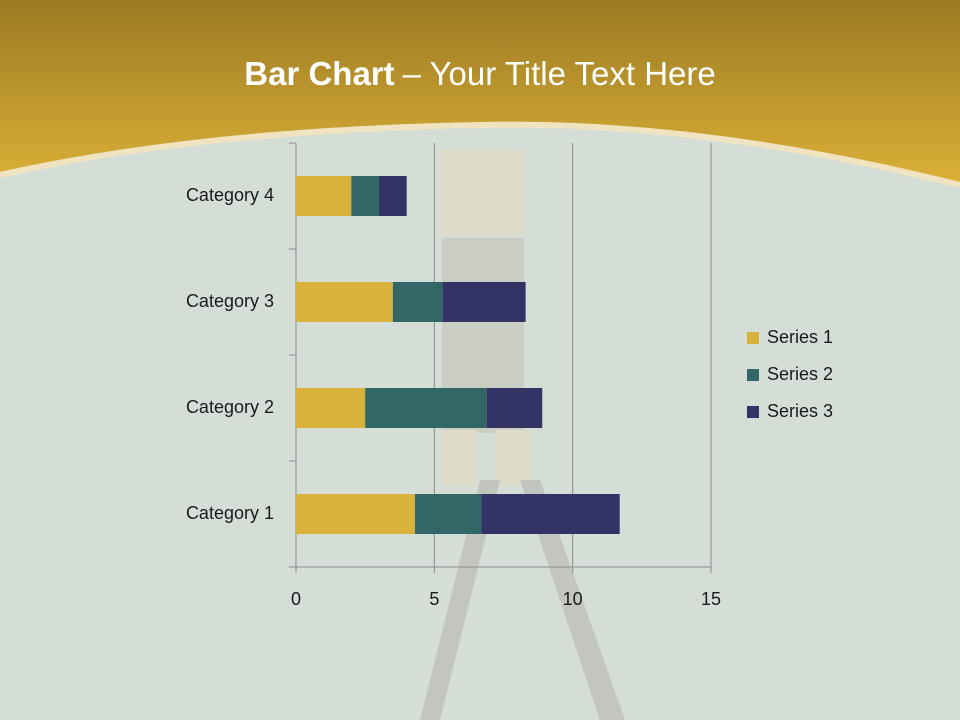 The width and height of the screenshot is (960, 725). What do you see at coordinates (800, 374) in the screenshot?
I see `legend-label: Series 2` at bounding box center [800, 374].